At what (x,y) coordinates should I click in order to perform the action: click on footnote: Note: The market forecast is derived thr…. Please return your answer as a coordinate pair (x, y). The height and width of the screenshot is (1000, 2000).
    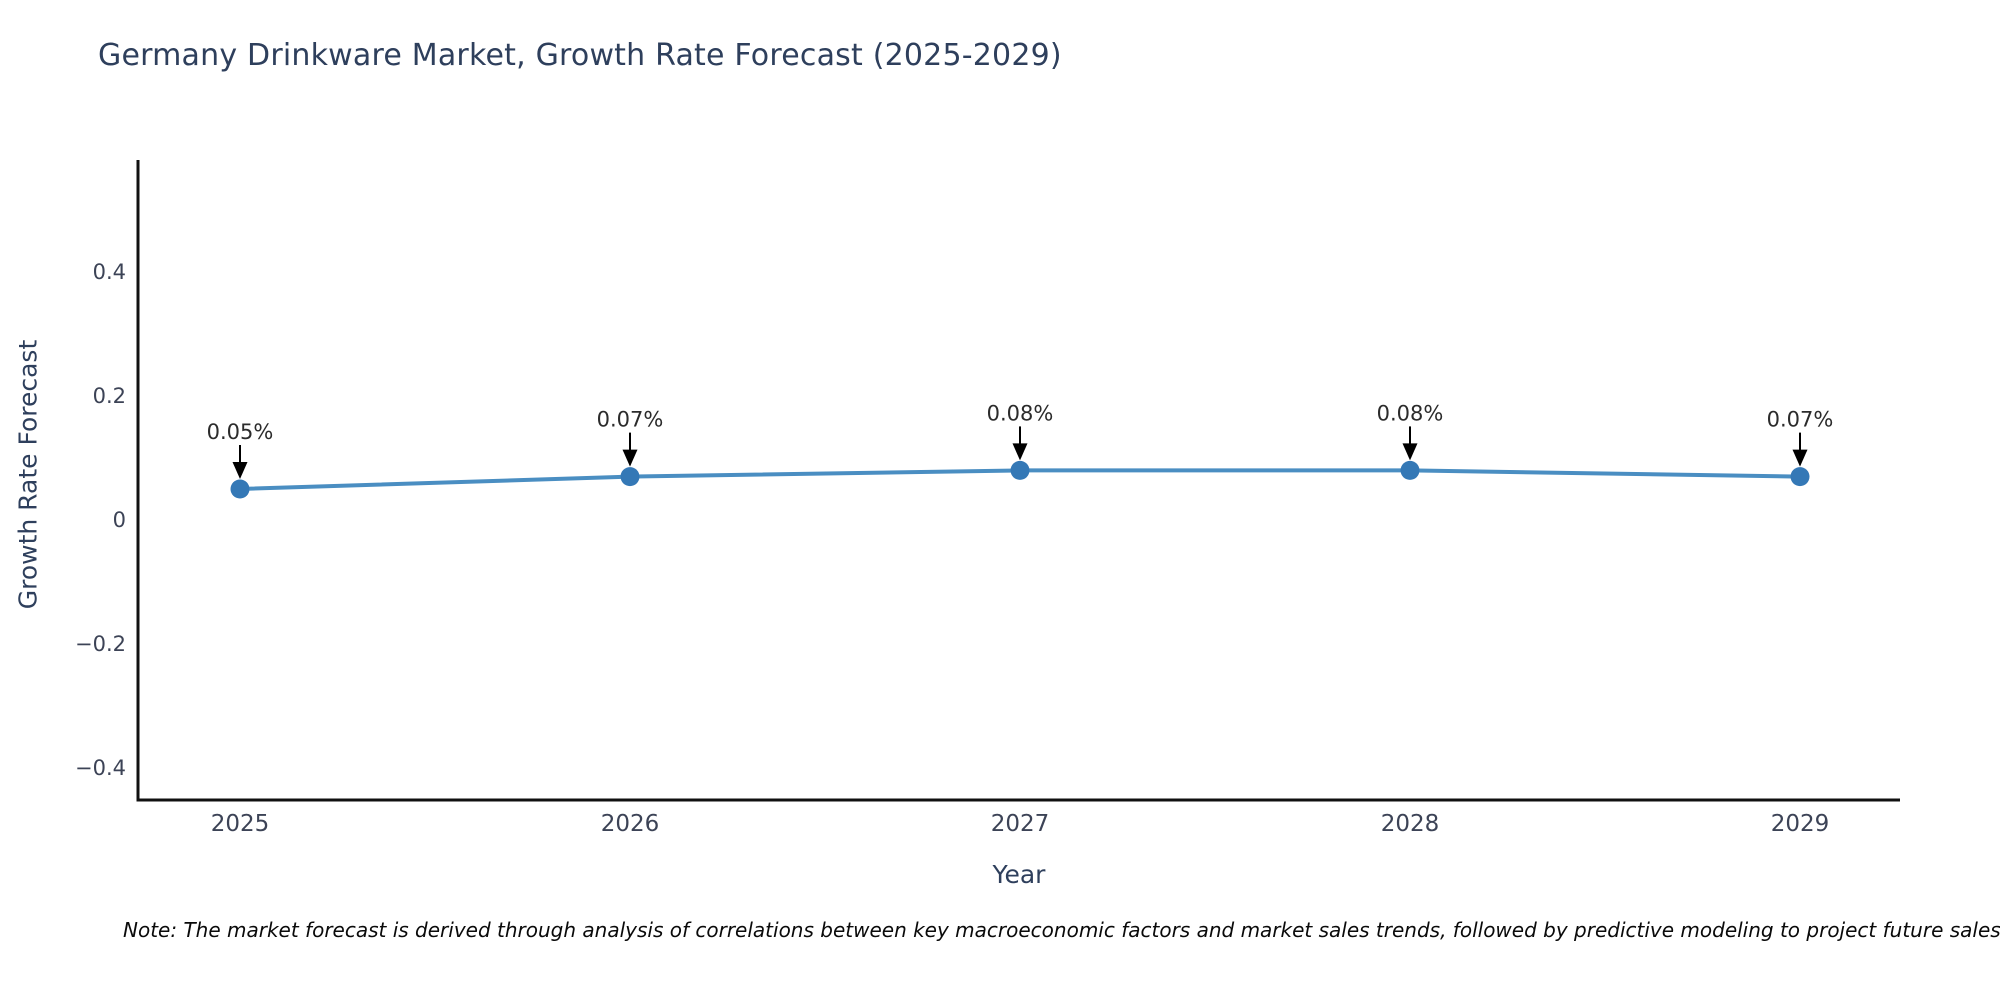
    Looking at the image, I should click on (1061, 930).